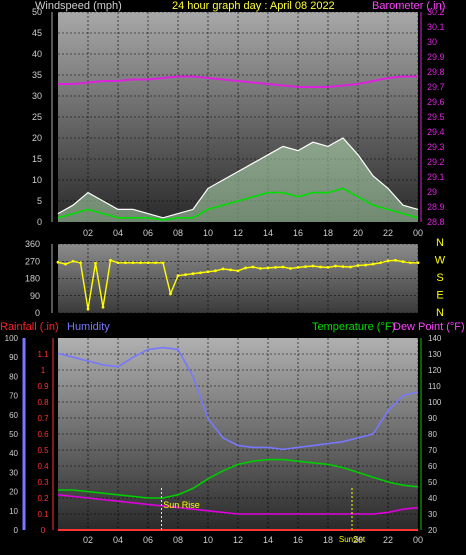  Describe the element at coordinates (436, 222) in the screenshot. I see `barometer-tick-label: 28.8` at that location.